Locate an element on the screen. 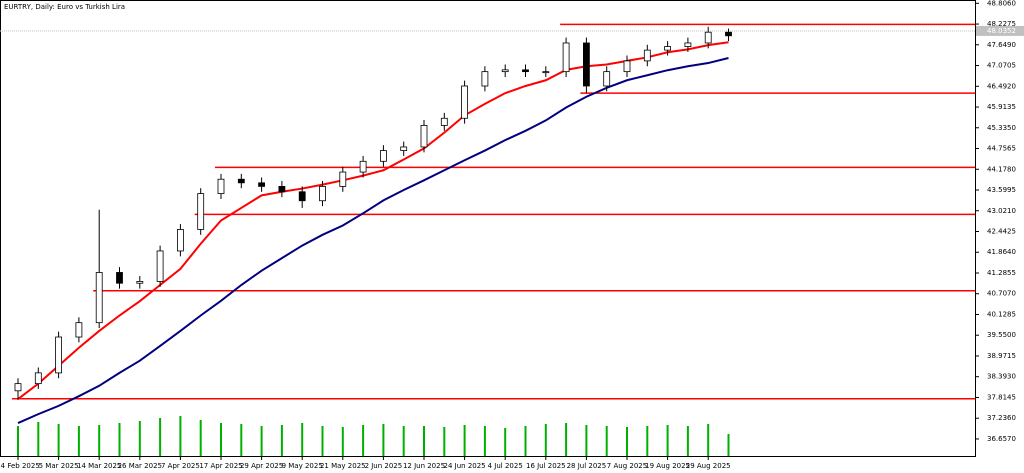 The height and width of the screenshot is (473, 1024). x-tick-label: 24 Feb 2025 is located at coordinates (20, 466).